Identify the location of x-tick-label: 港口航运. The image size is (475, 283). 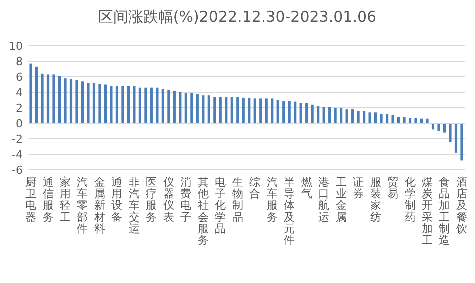
(324, 200).